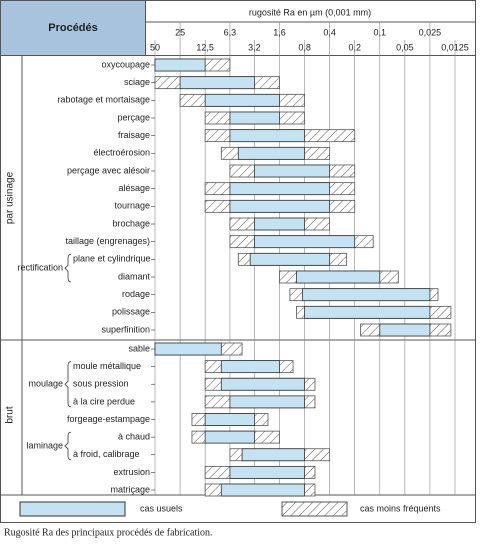  I want to click on row-label: électroérosion, so click(121, 153).